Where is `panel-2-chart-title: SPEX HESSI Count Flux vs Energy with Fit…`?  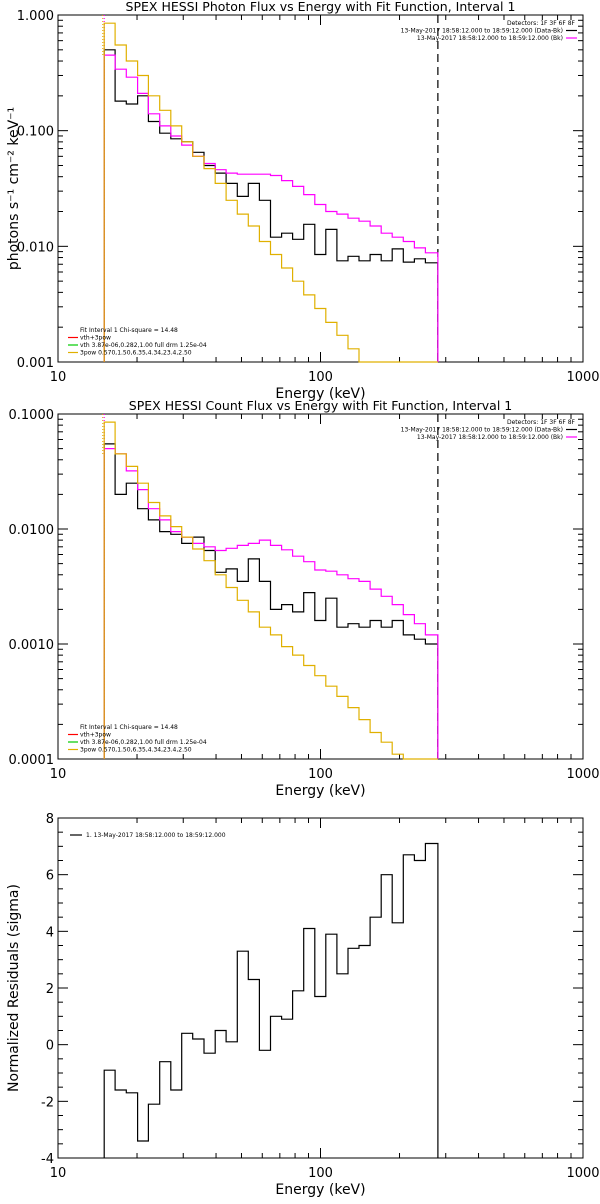
panel-2-chart-title: SPEX HESSI Count Flux vs Energy with Fit… is located at coordinates (320, 405).